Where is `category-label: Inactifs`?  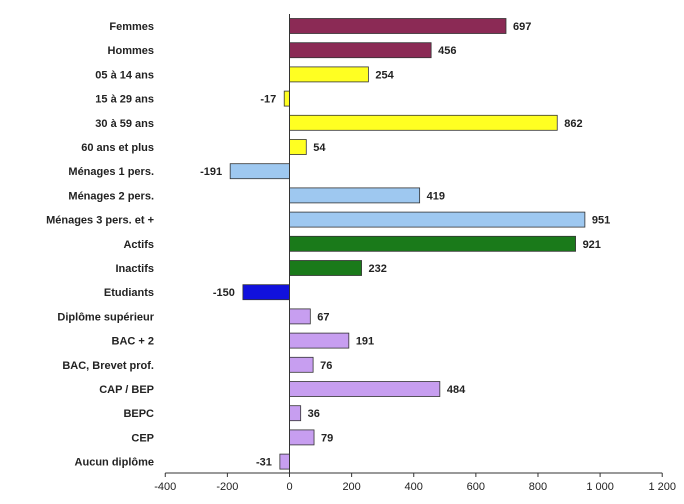 category-label: Inactifs is located at coordinates (134, 269).